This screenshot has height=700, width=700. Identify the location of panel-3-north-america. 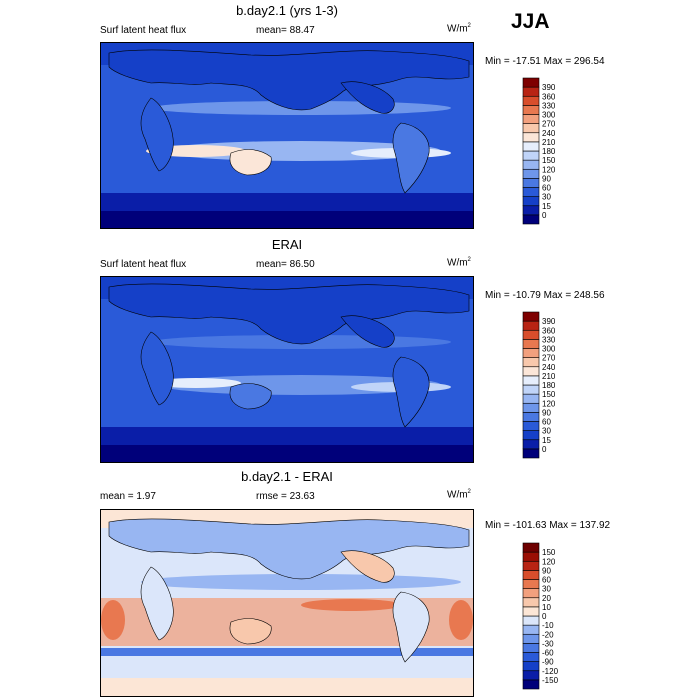
(367, 566).